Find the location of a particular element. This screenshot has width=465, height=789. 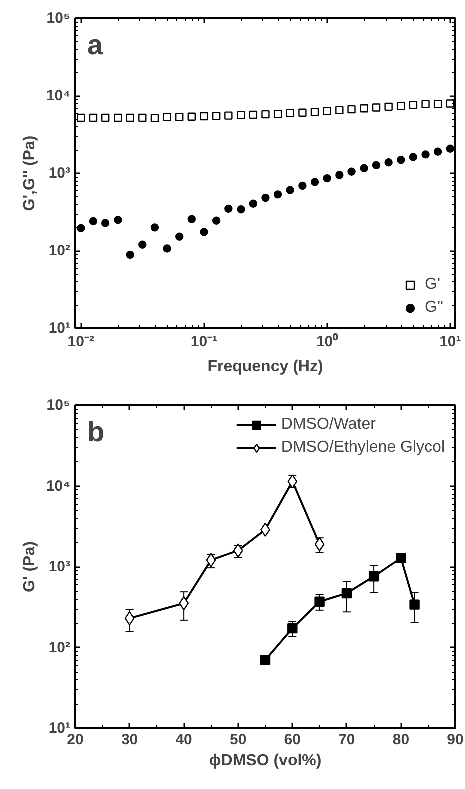

x-tick-label: 80 is located at coordinates (401, 740).